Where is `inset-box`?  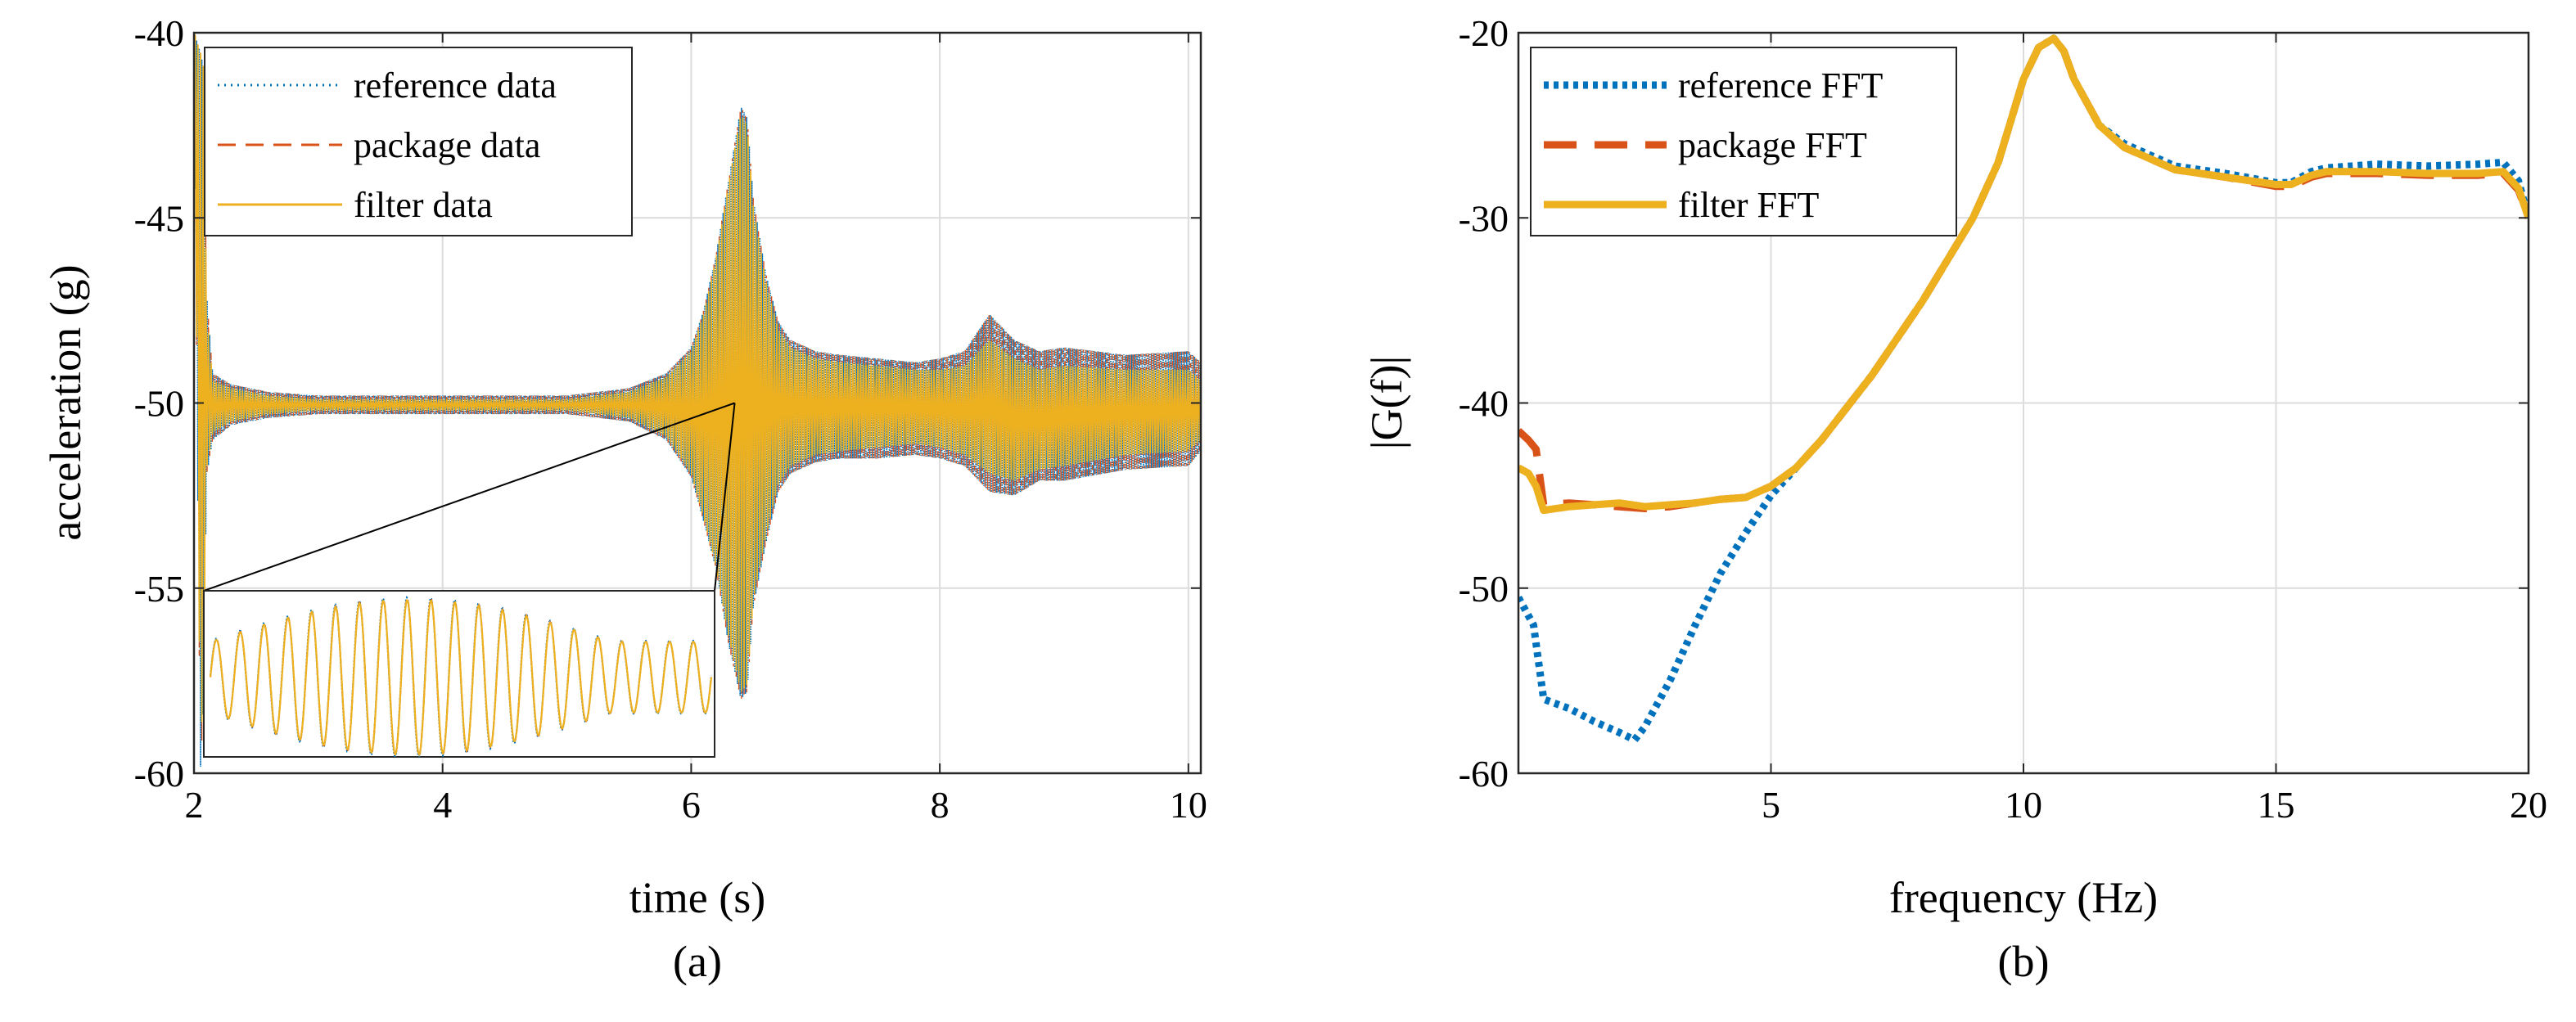
inset-box is located at coordinates (459, 674).